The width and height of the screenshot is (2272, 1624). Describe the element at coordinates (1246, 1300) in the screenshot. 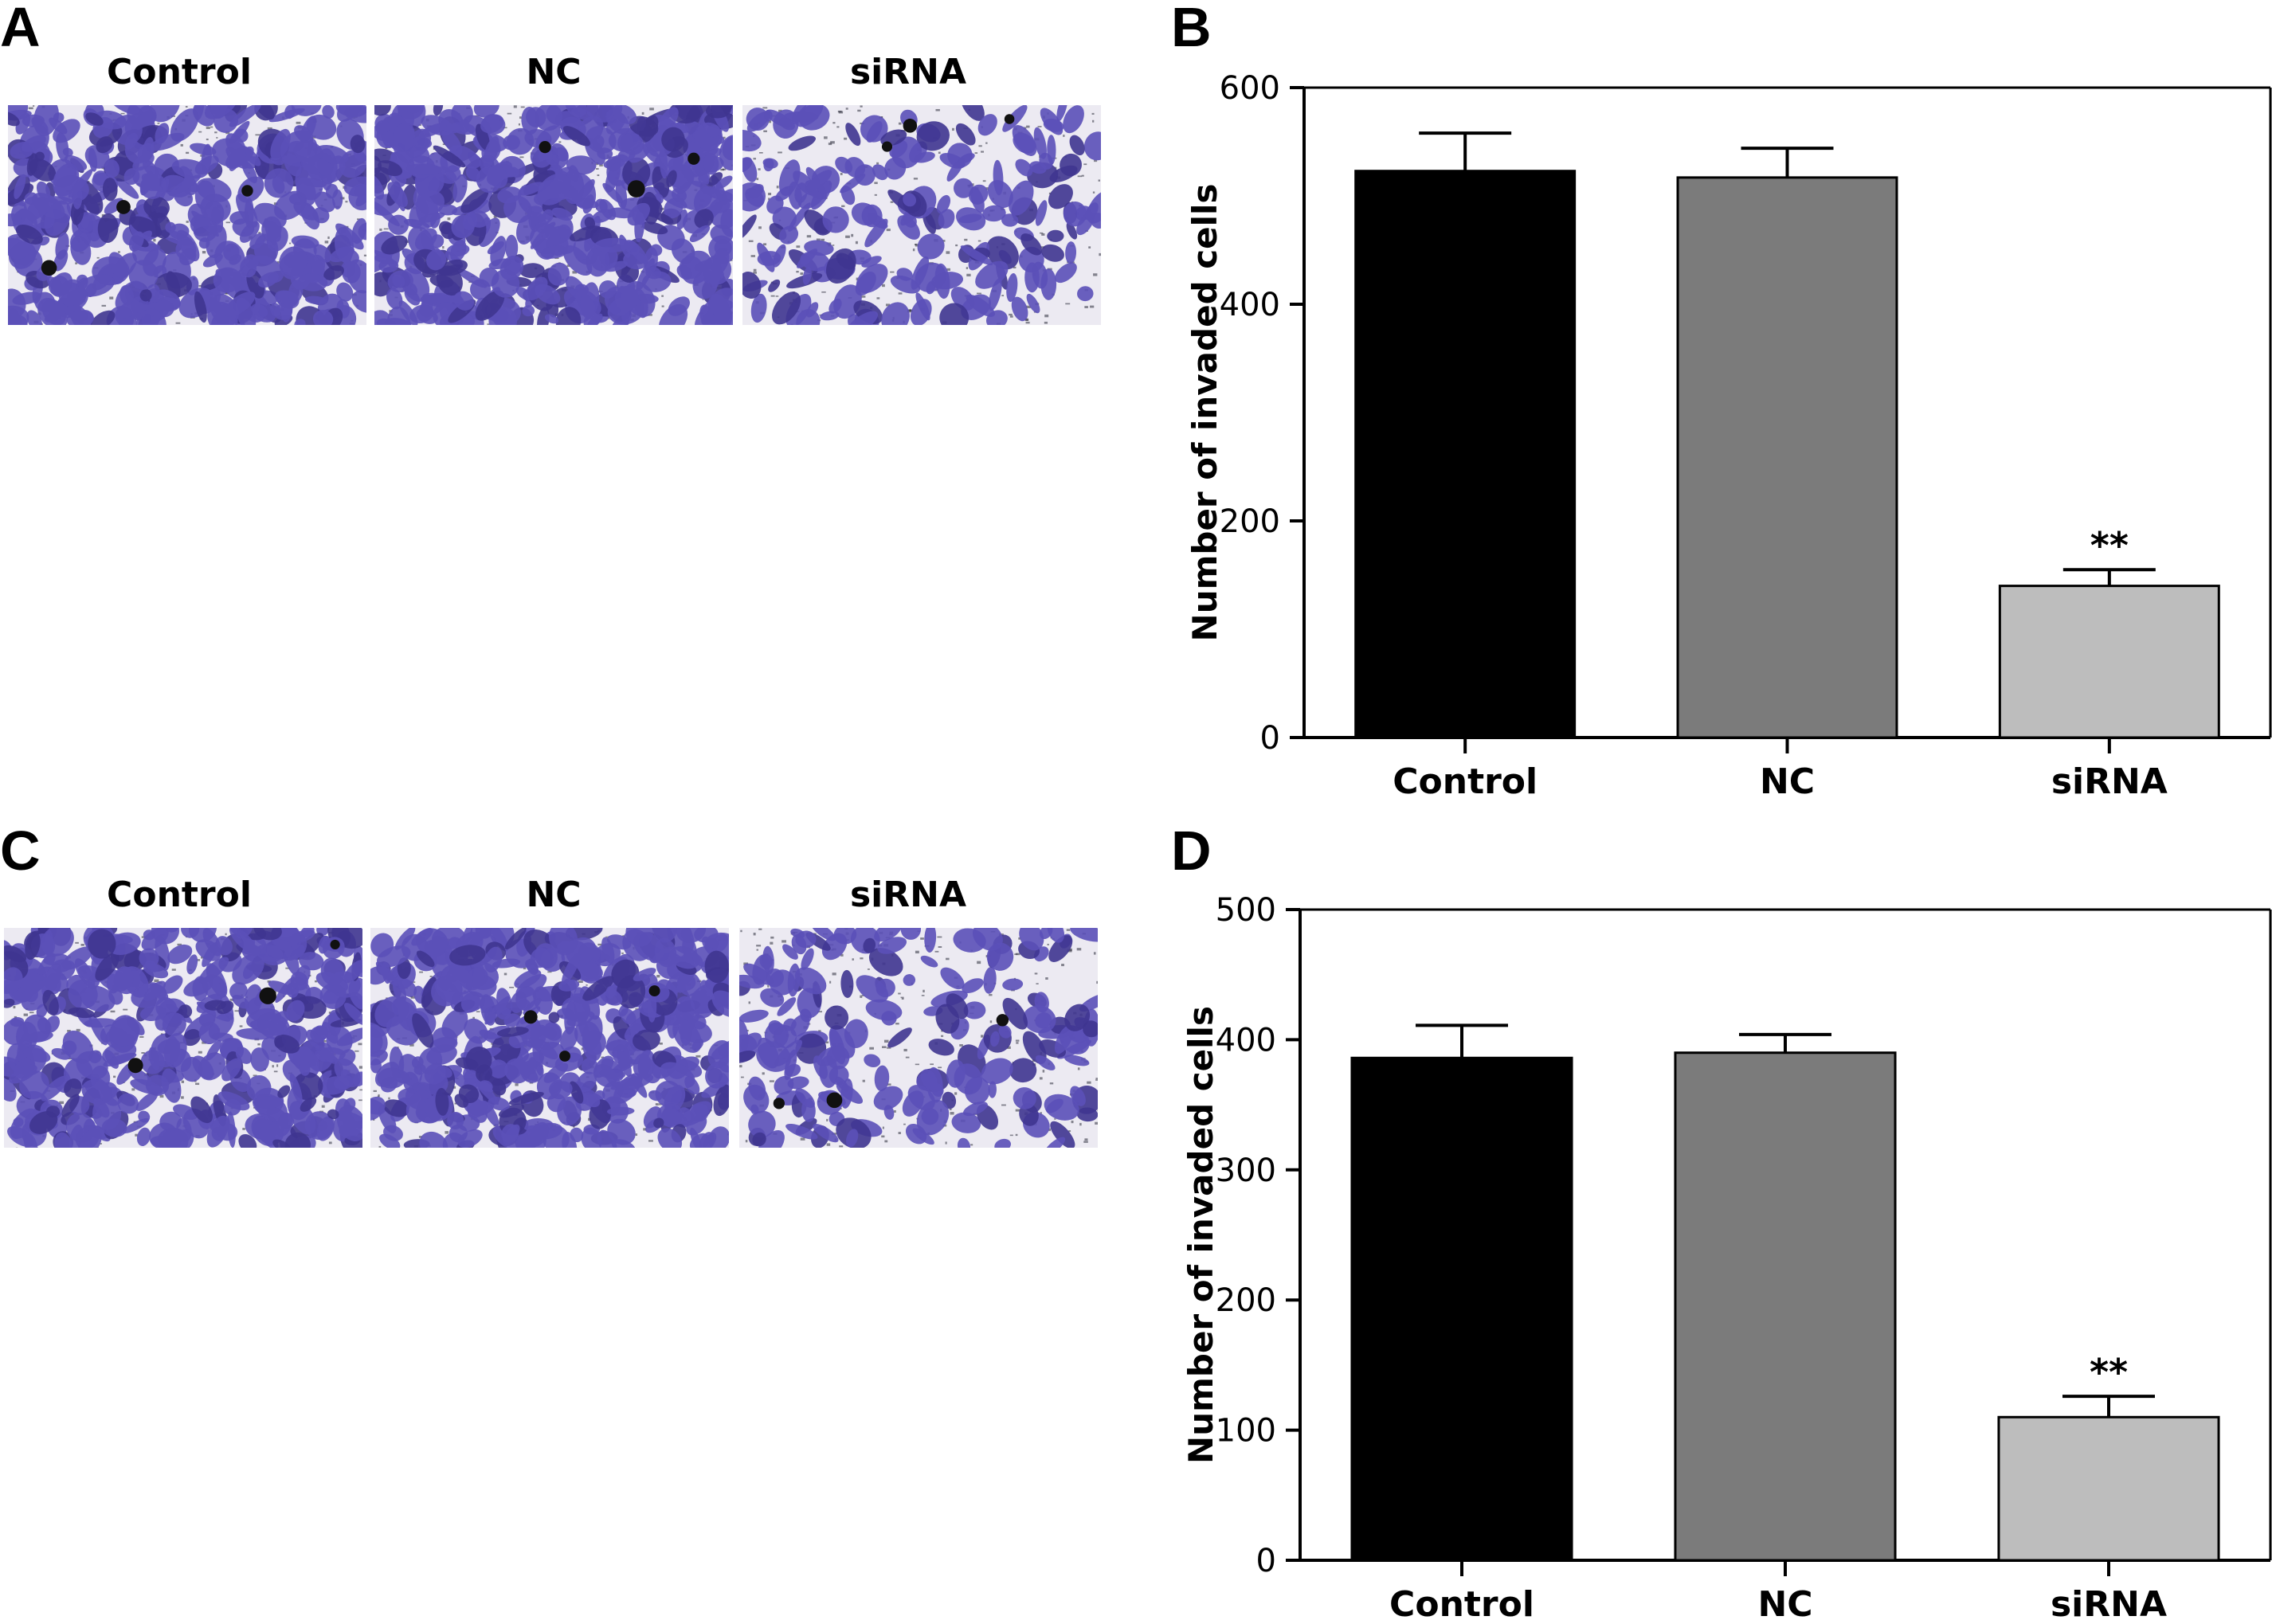

I see `chart-d-y-tick-label: 200` at that location.